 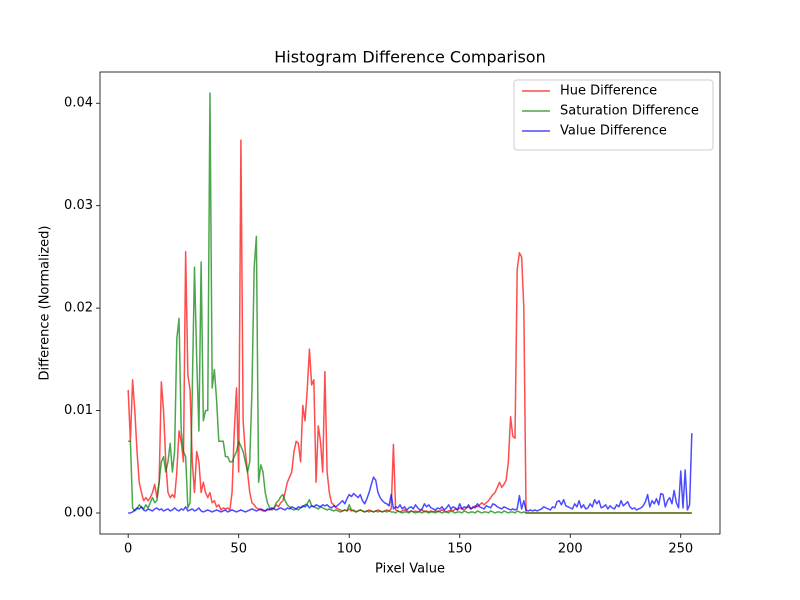 What do you see at coordinates (78, 410) in the screenshot?
I see `y-tick-label: 0.01` at bounding box center [78, 410].